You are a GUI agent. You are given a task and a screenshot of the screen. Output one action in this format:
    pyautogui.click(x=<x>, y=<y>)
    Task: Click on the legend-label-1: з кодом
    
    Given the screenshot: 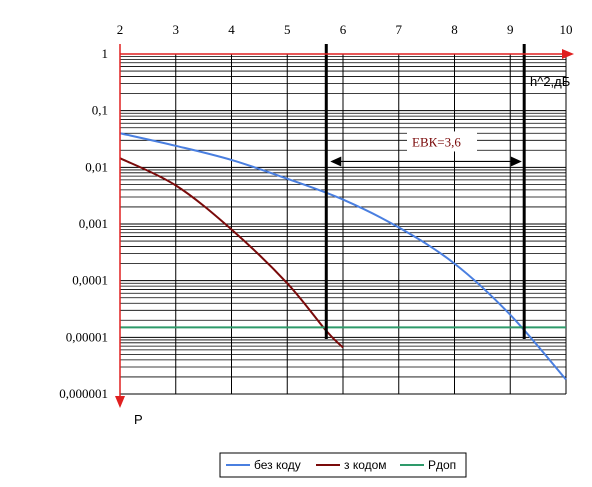 What is the action you would take?
    pyautogui.click(x=365, y=465)
    